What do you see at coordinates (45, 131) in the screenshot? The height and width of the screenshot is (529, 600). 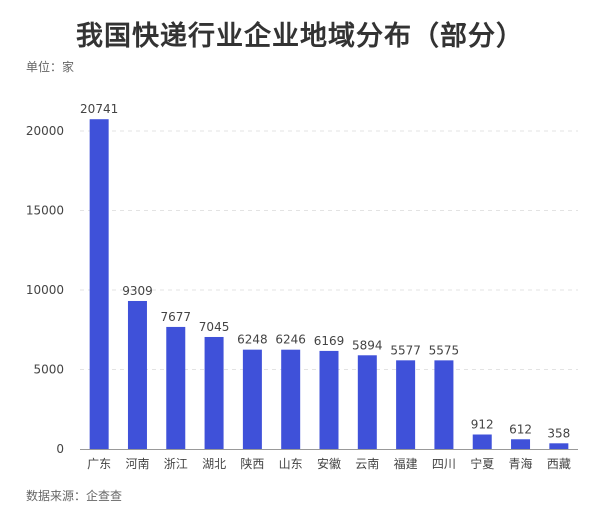 I see `y-tick-label: 20000` at bounding box center [45, 131].